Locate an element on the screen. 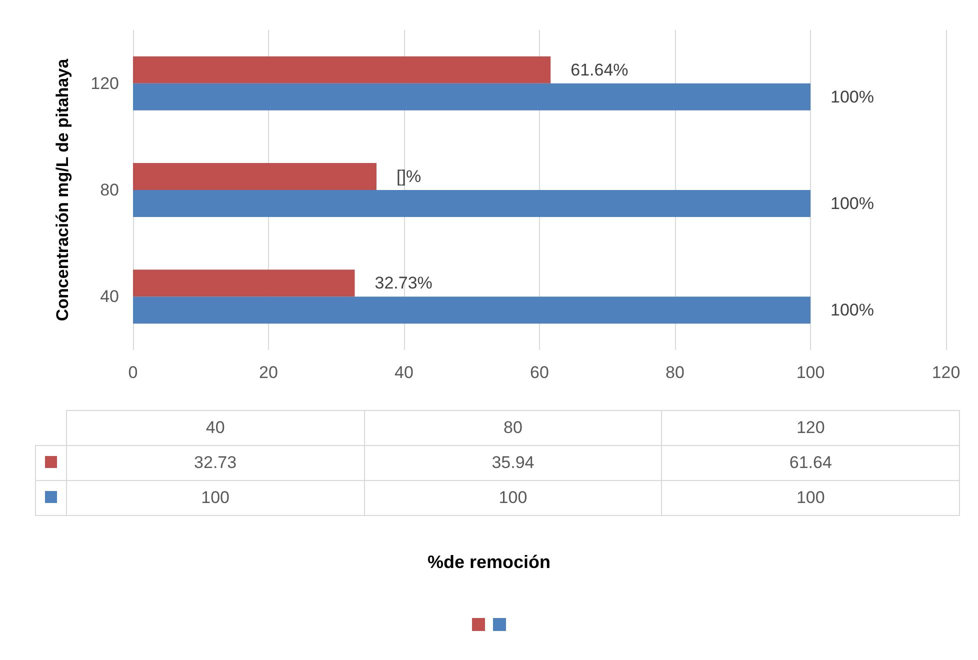 The image size is (978, 660). data-label: 32.73% is located at coordinates (403, 283).